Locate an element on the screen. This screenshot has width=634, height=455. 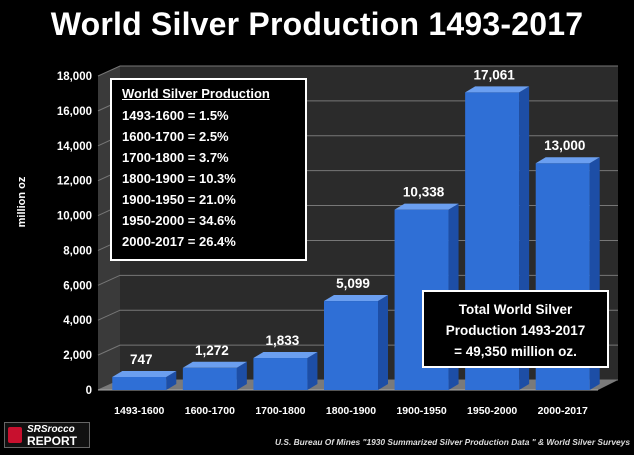
data-label: 10,338 is located at coordinates (424, 192).